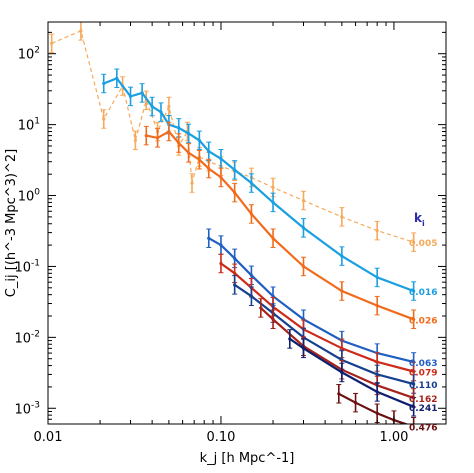 The height and width of the screenshot is (473, 474). I want to click on y-axis-label: C_ij [(h^-3 Mpc^3)^2], so click(11, 223).